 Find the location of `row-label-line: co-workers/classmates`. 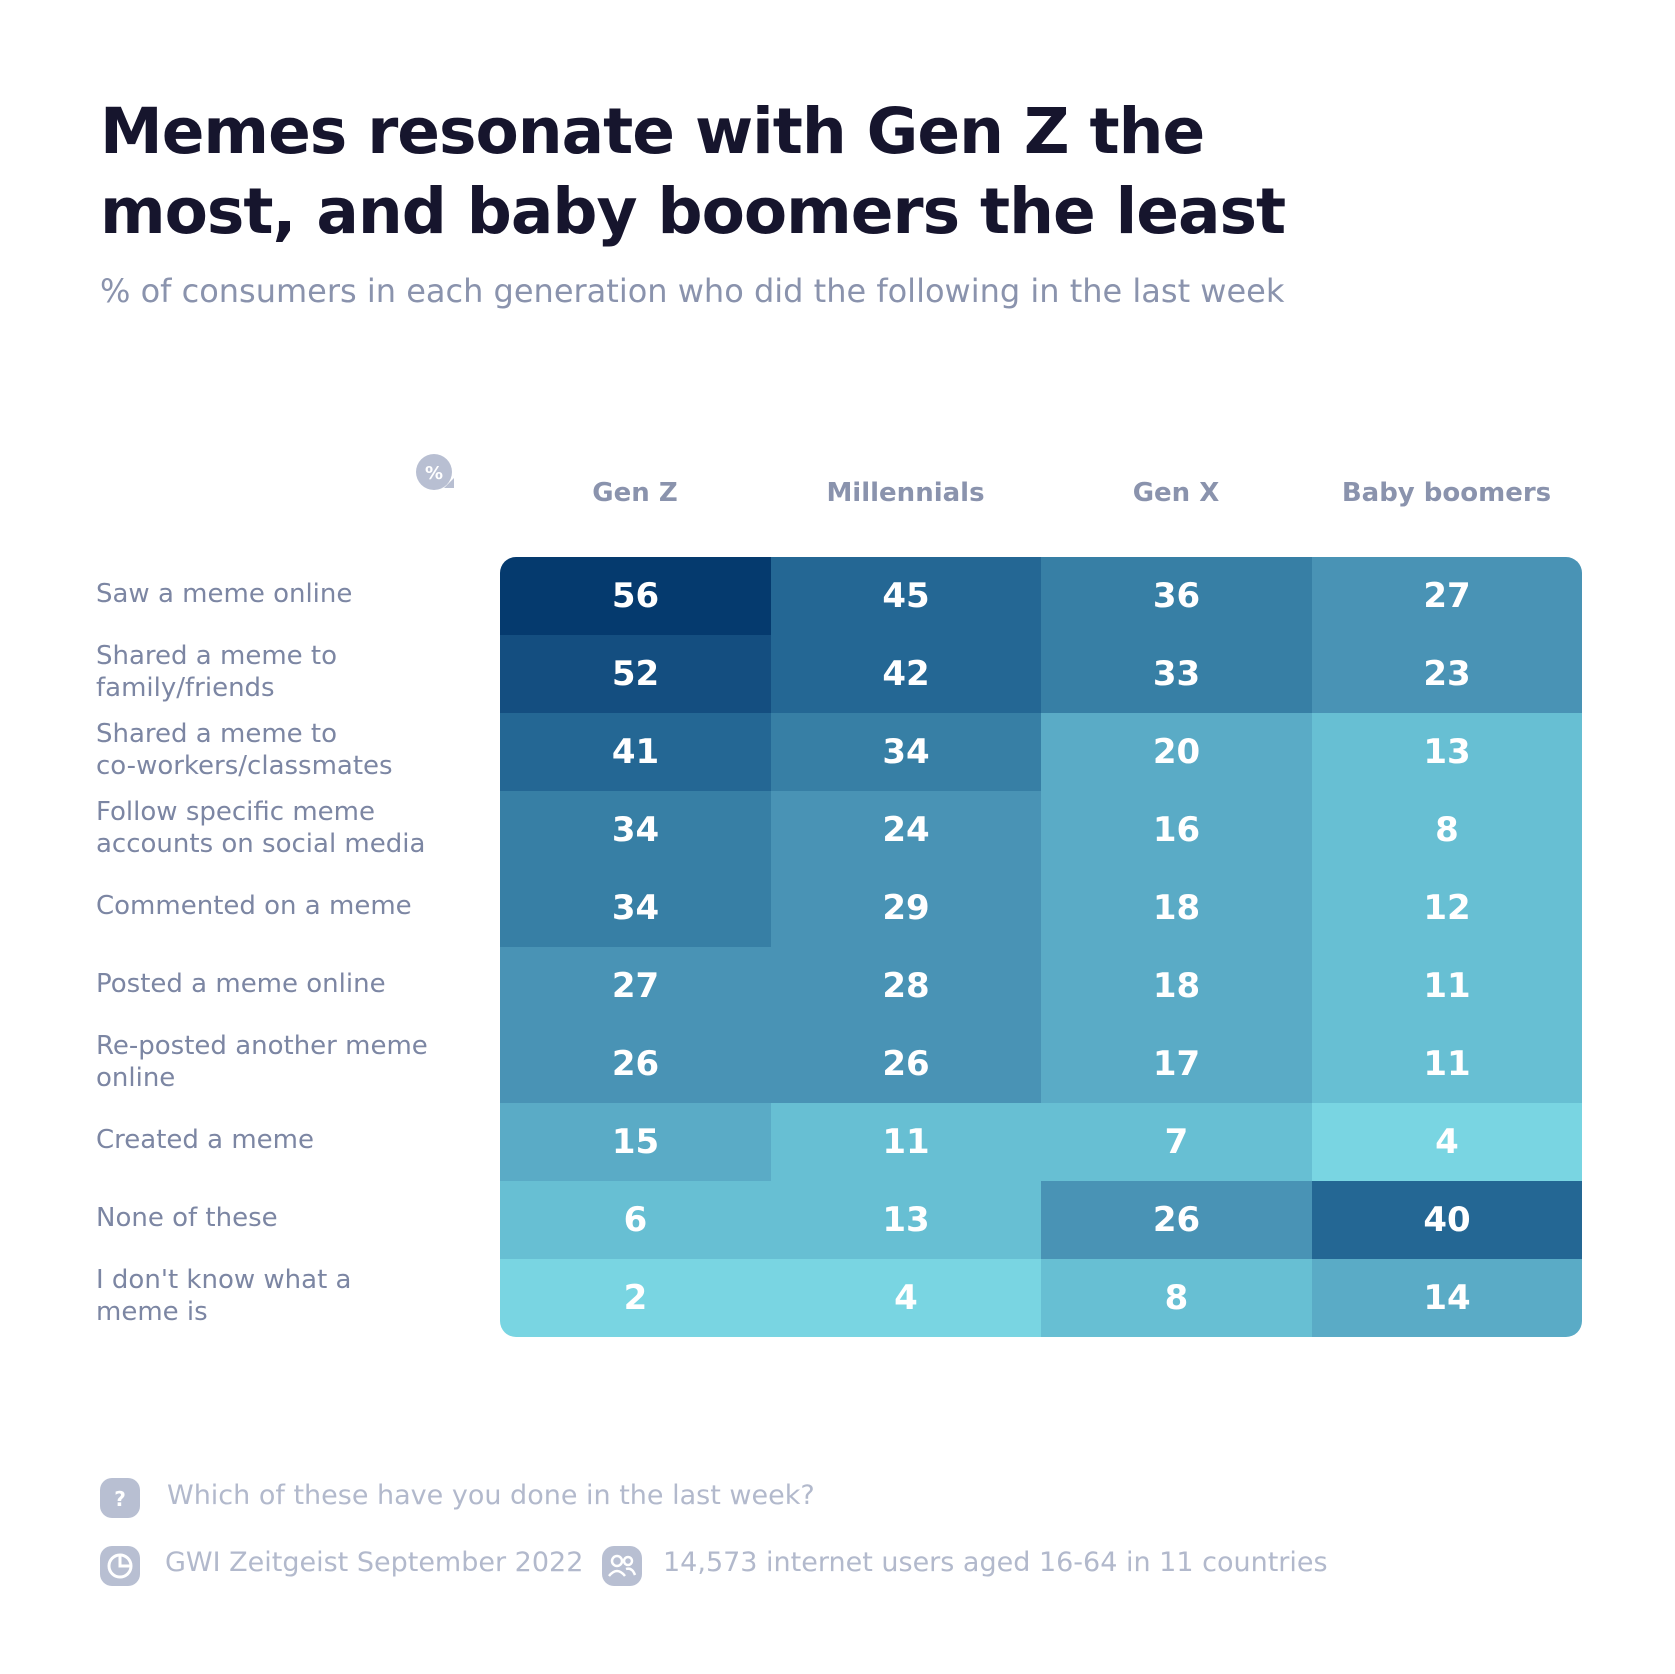

row-label-line: co-workers/classmates is located at coordinates (244, 766).